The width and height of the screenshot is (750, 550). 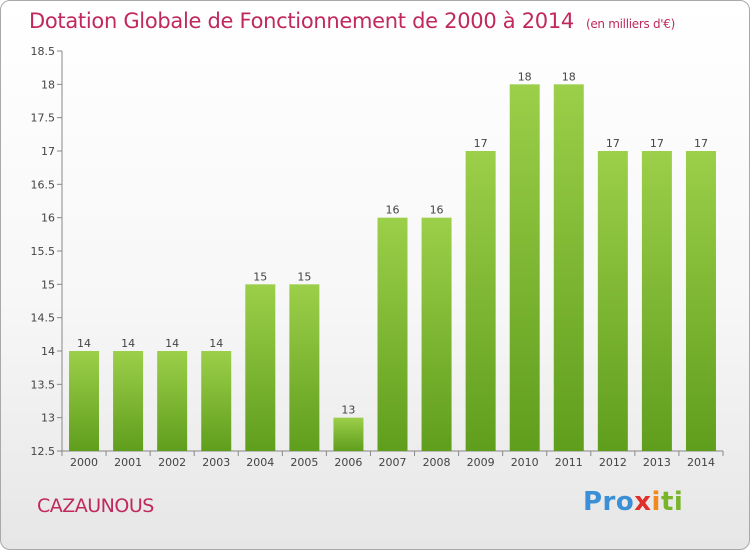 What do you see at coordinates (216, 343) in the screenshot?
I see `data-label-2003: 14` at bounding box center [216, 343].